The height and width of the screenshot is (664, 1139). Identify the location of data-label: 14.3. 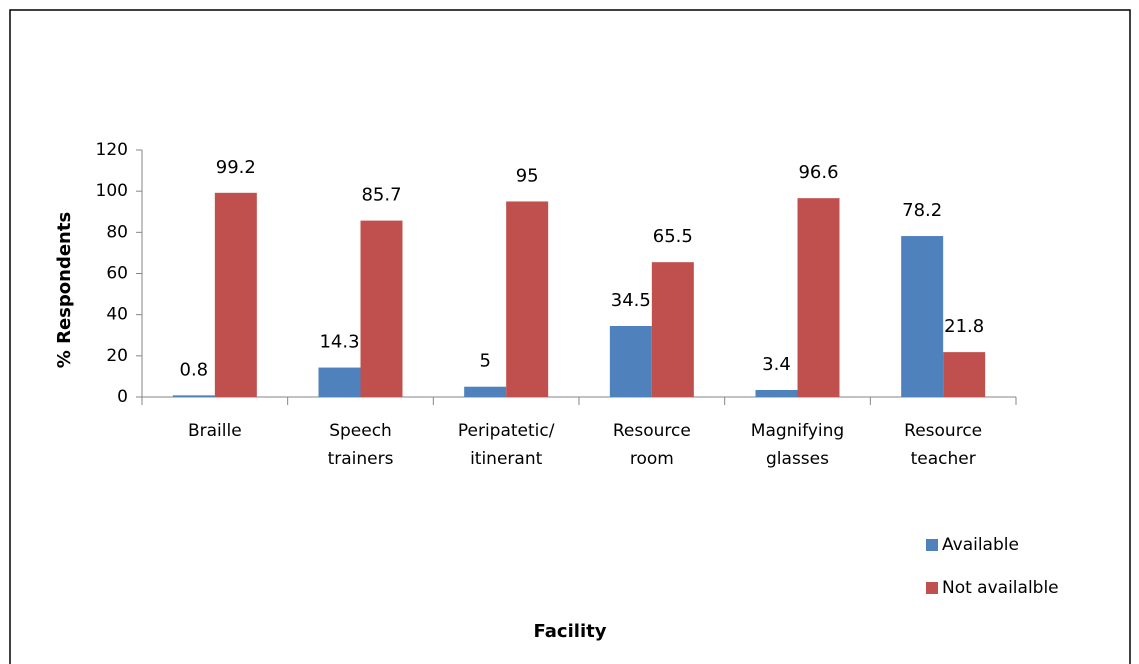
(339, 342).